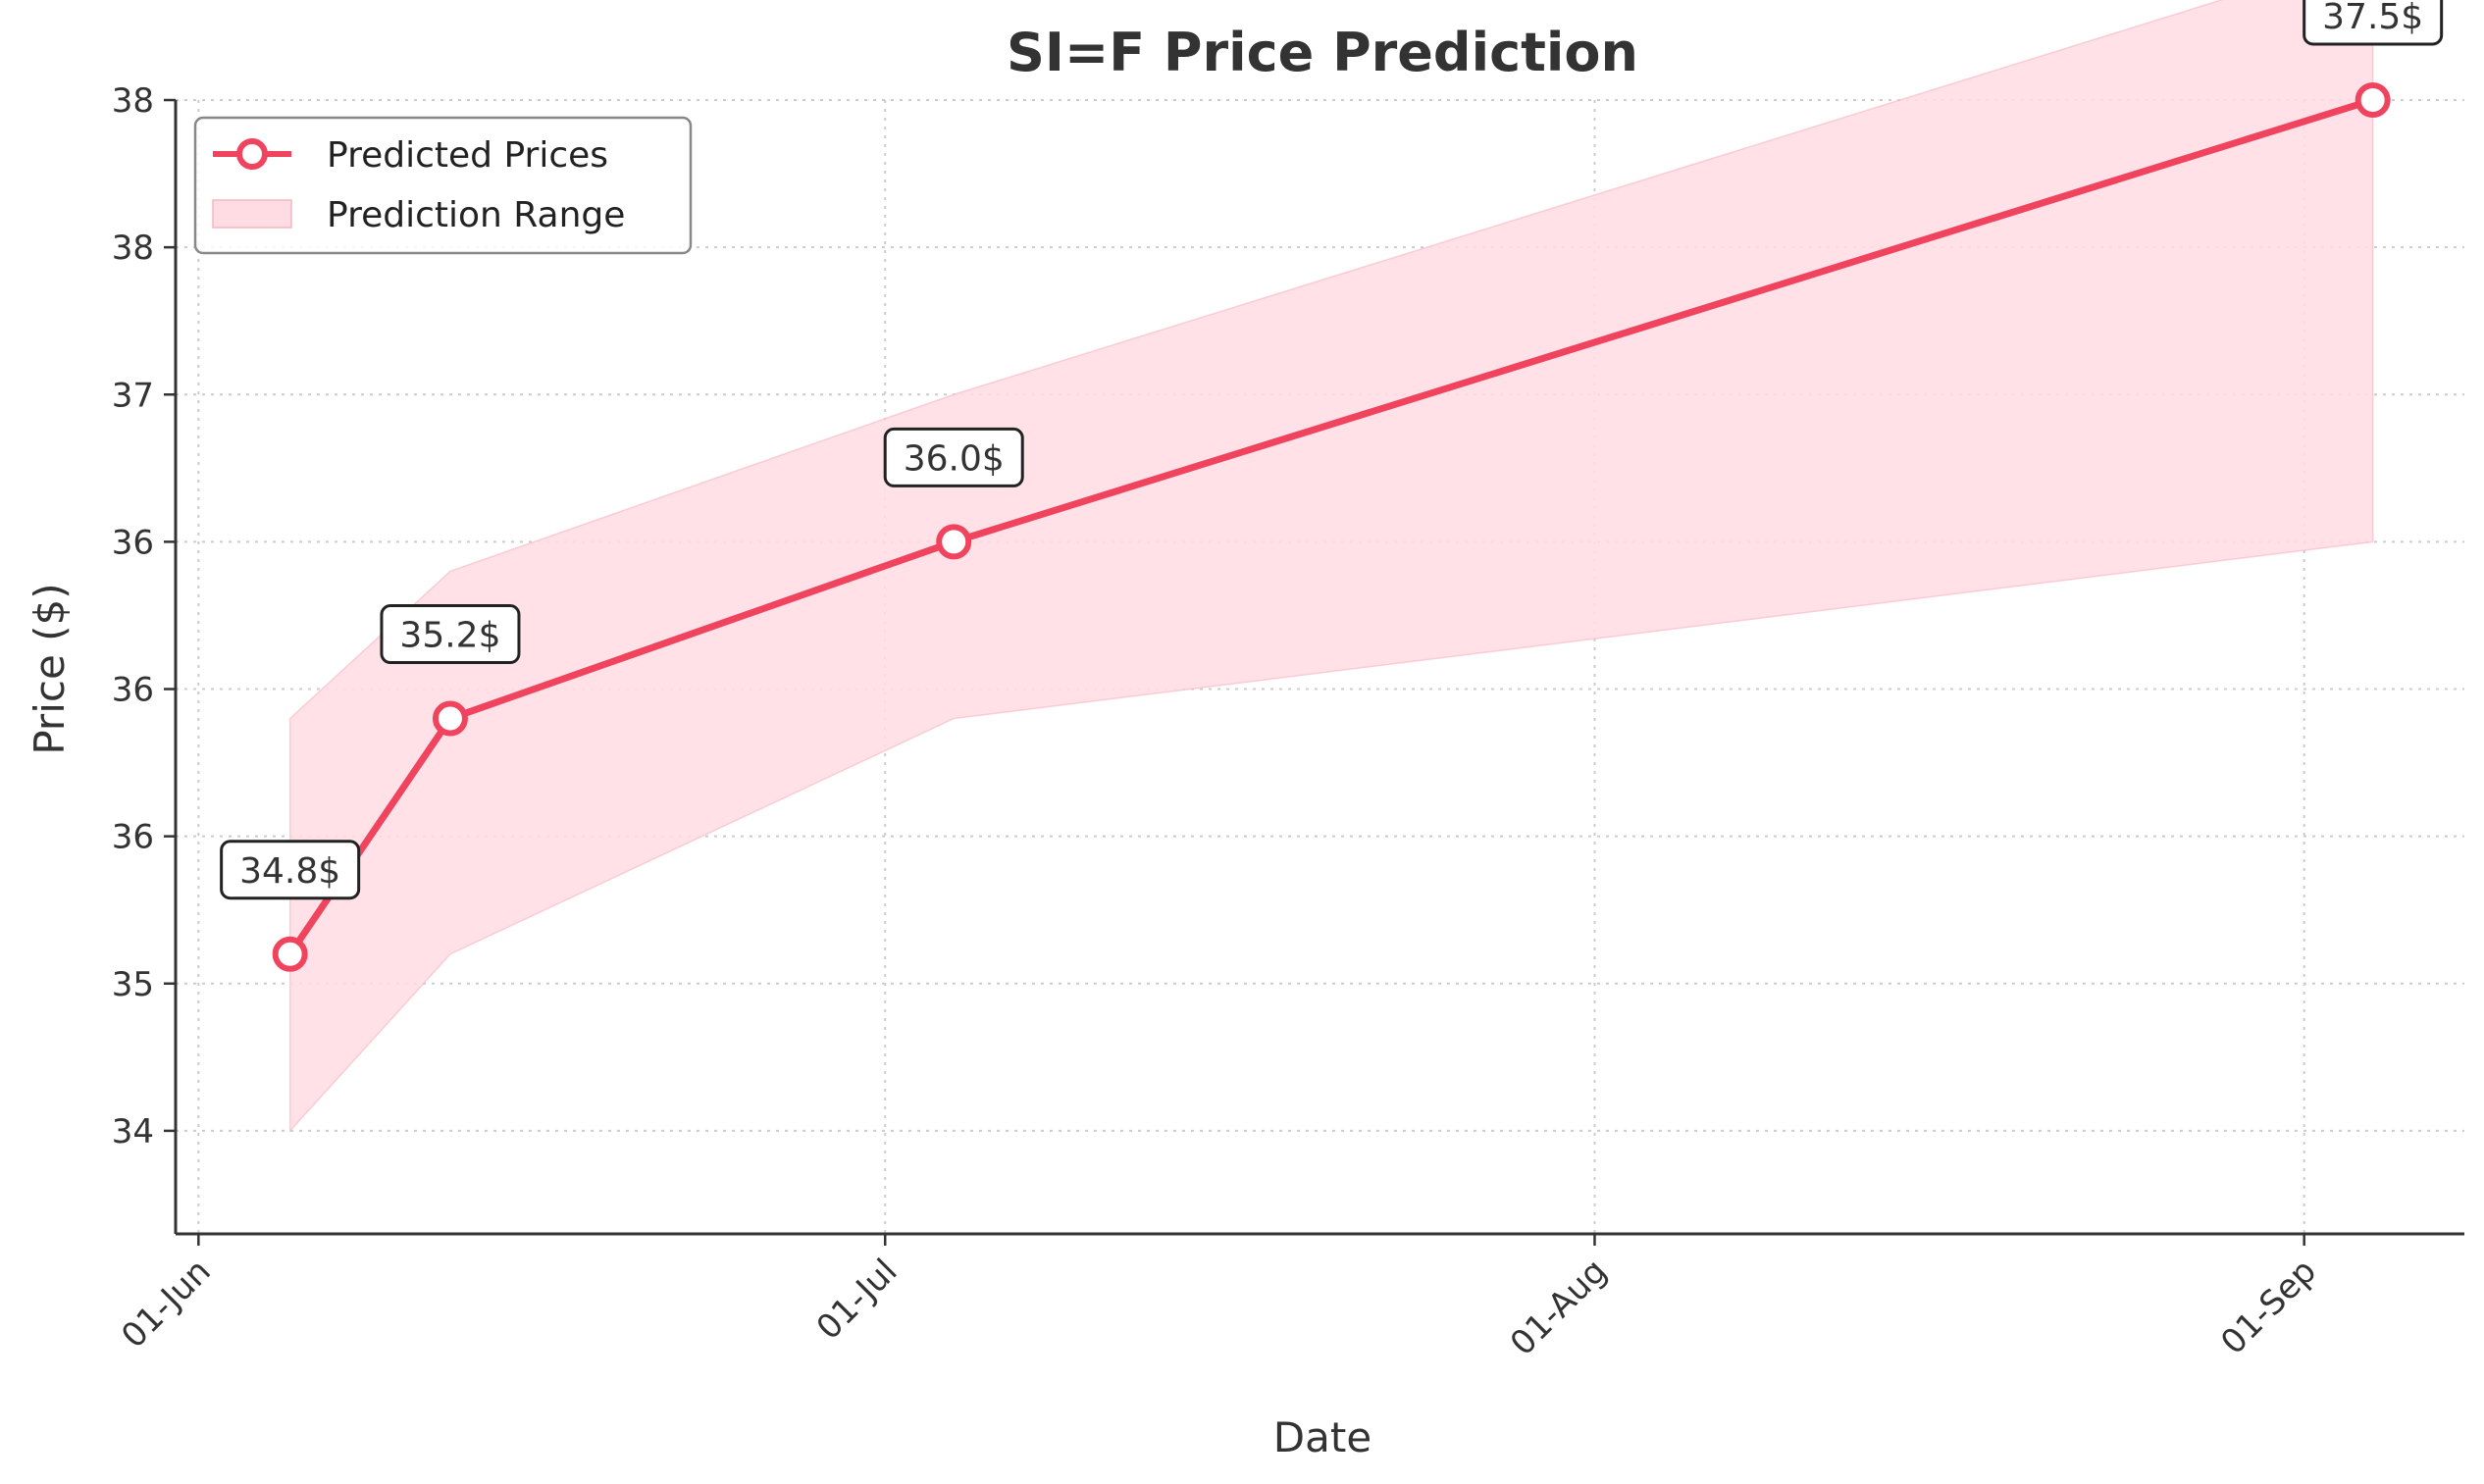  Describe the element at coordinates (2373, 18) in the screenshot. I see `data-label: 37.5$` at that location.